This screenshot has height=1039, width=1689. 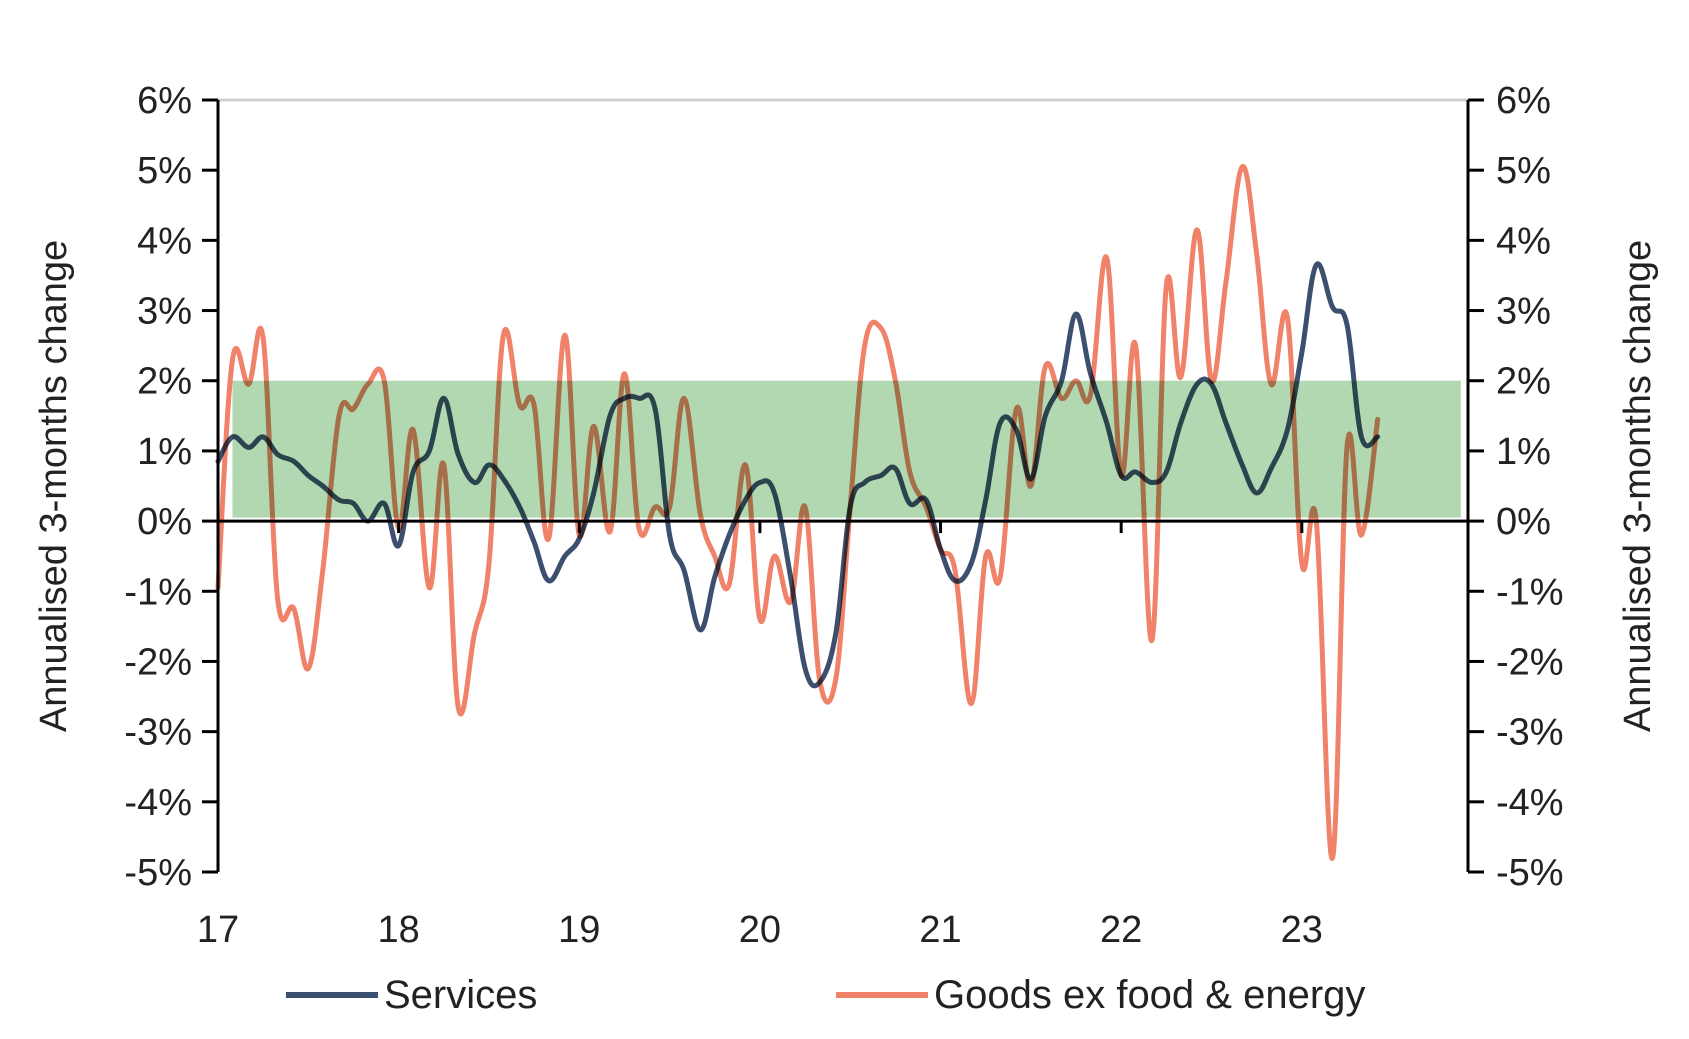 I want to click on y-tick-label-right: -3%, so click(x=1530, y=733).